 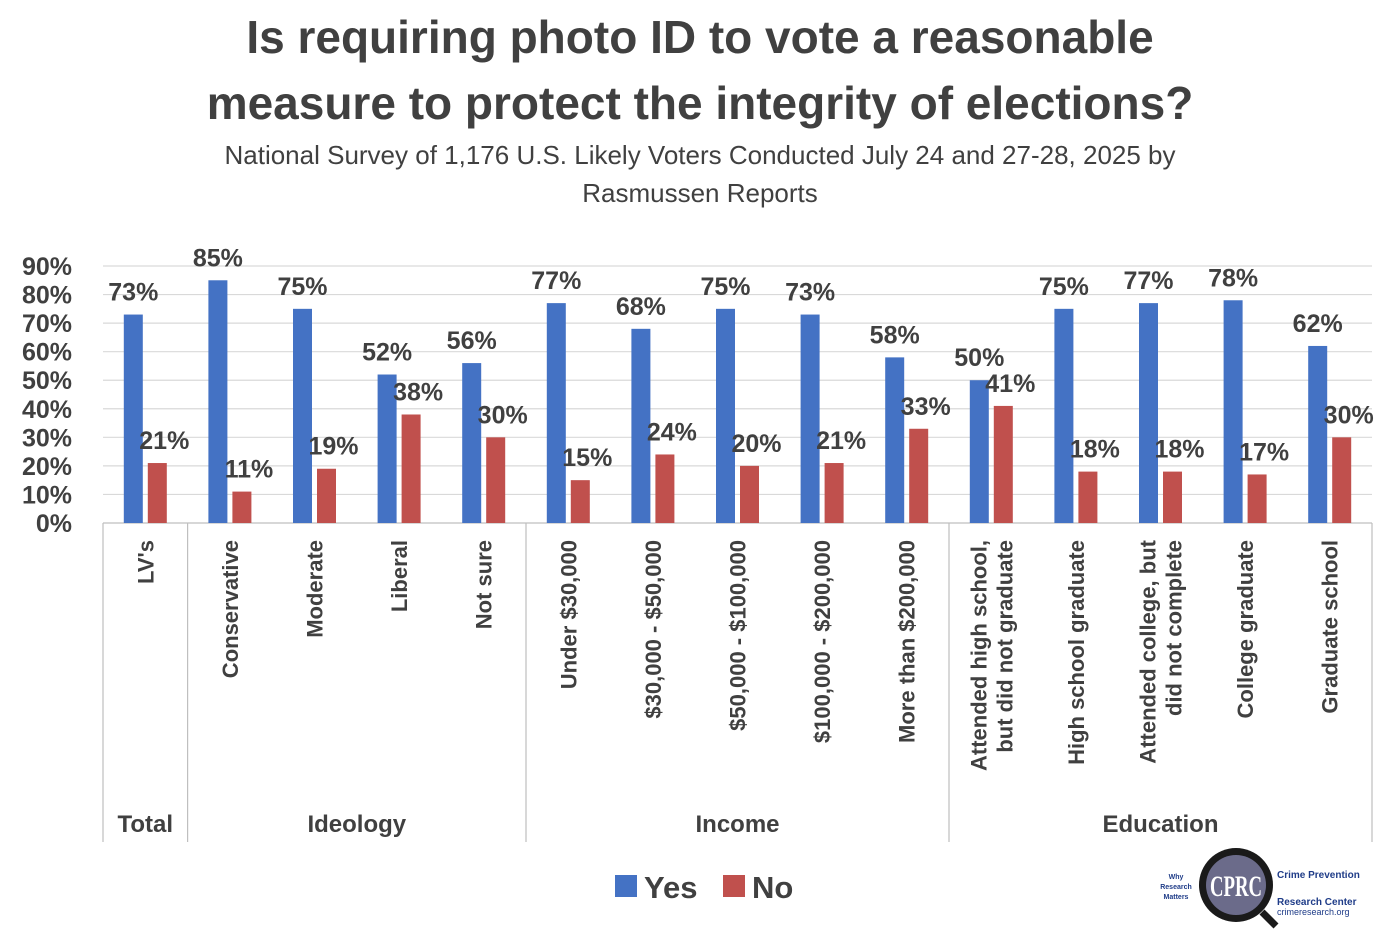 I want to click on data-label-yes: 62%, so click(x=1318, y=324).